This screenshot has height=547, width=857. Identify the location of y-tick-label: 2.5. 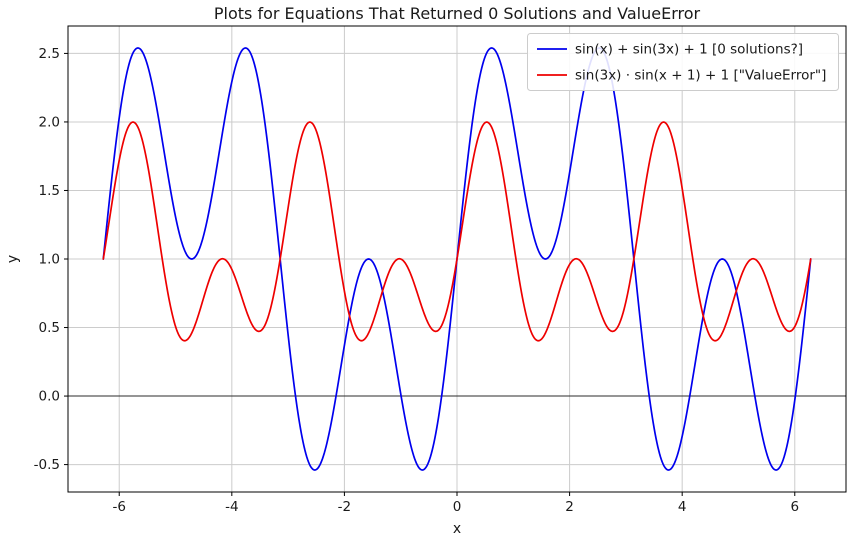
(49, 54).